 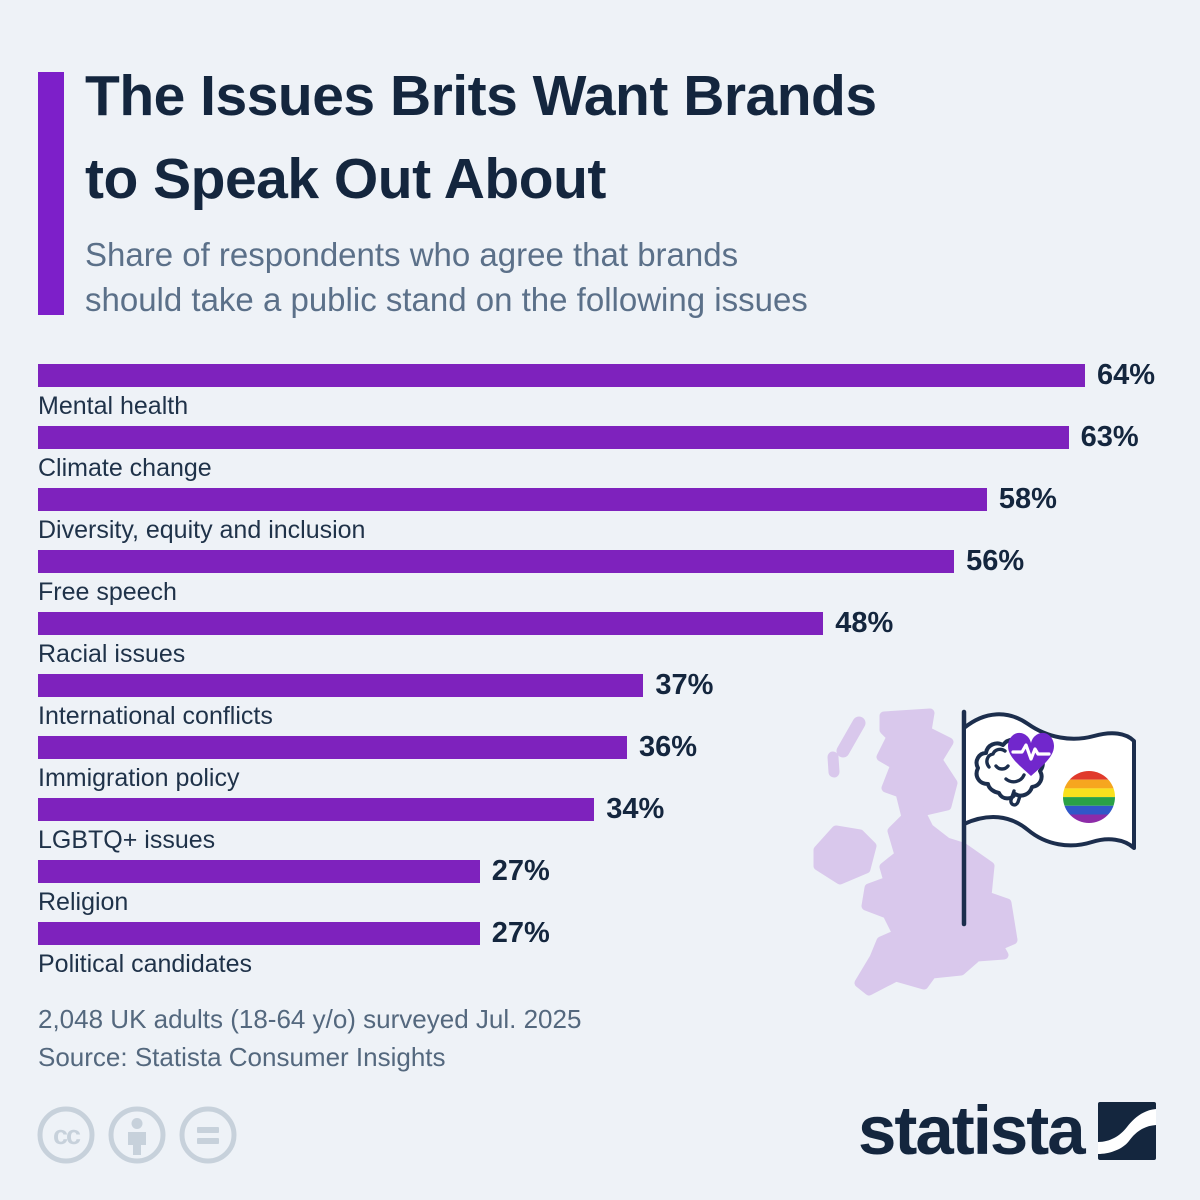 I want to click on bar-row-political-candidates: 27% Political candidates, so click(x=608, y=950).